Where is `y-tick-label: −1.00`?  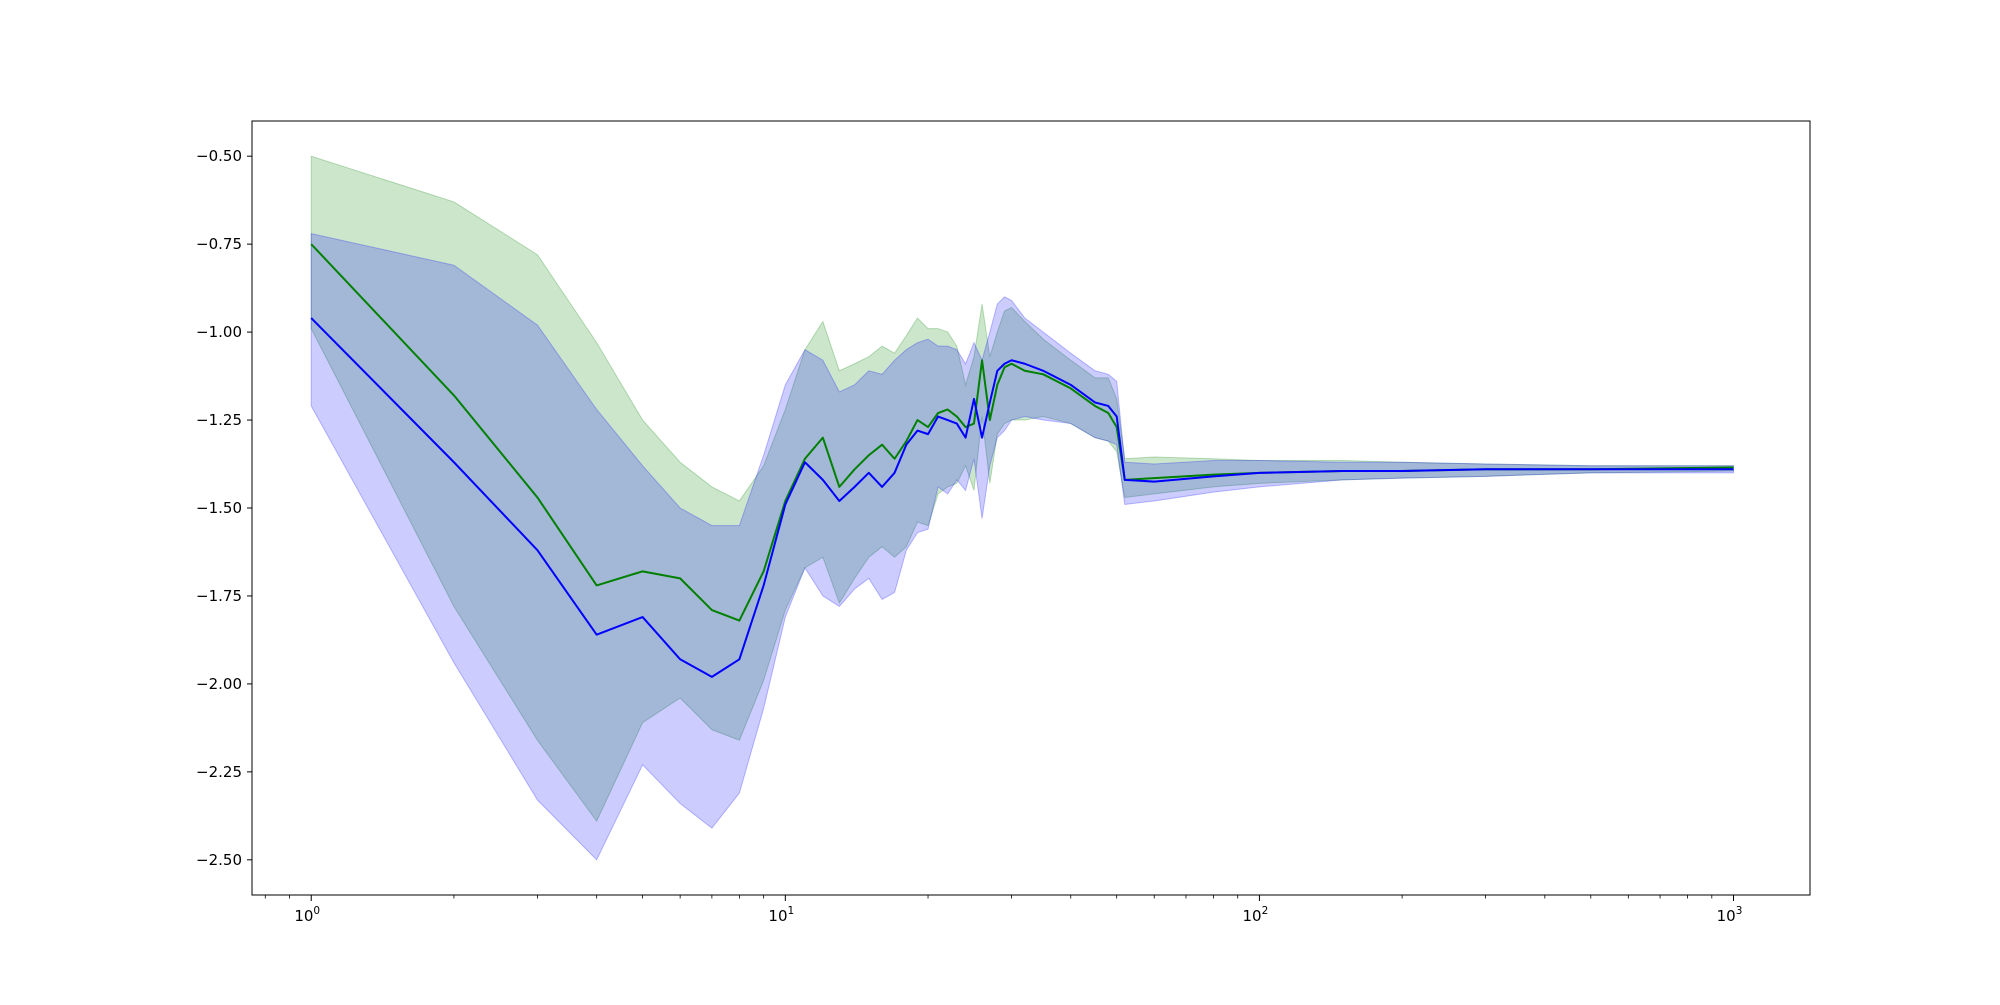 y-tick-label: −1.00 is located at coordinates (219, 332).